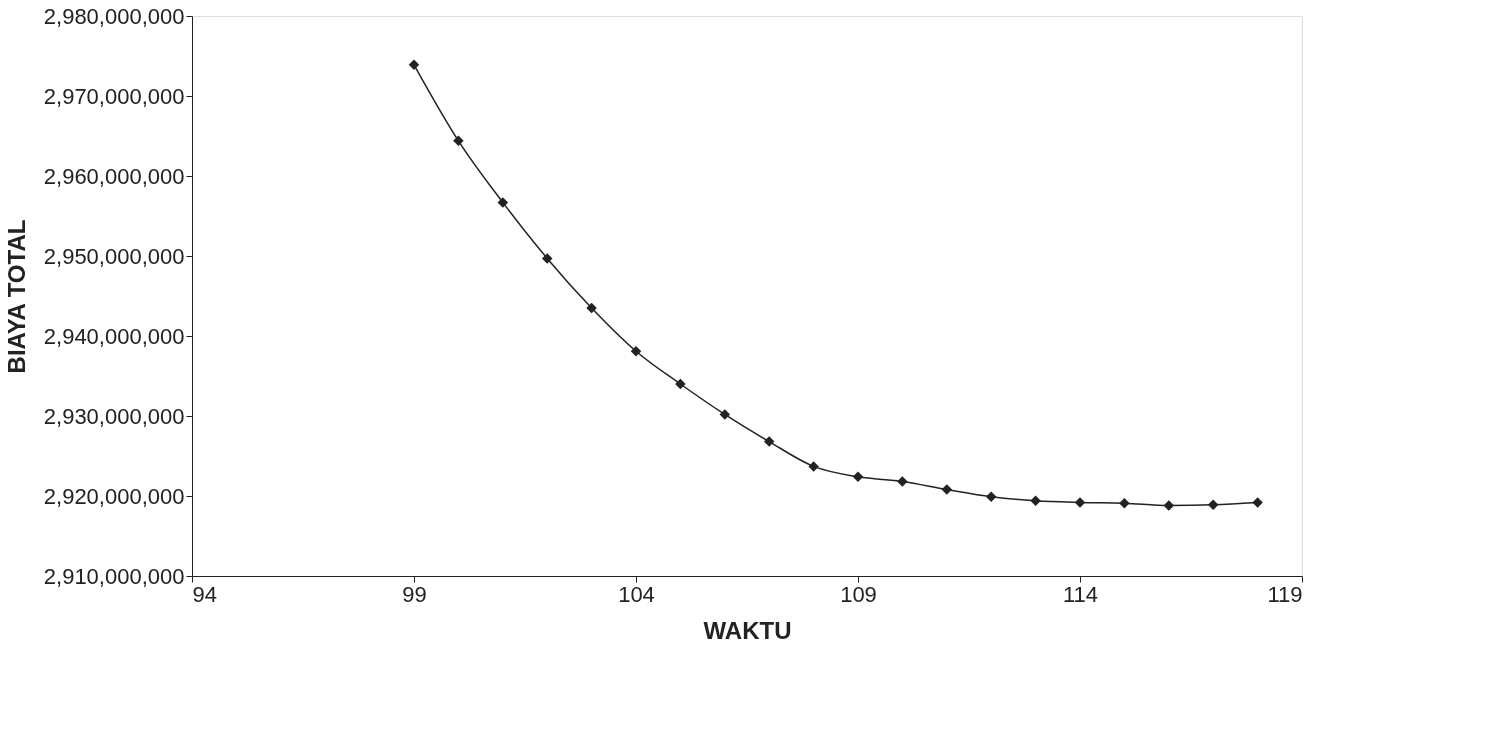 Image resolution: width=1487 pixels, height=733 pixels. What do you see at coordinates (114, 496) in the screenshot?
I see `y-tick-label: 2,920,000,000` at bounding box center [114, 496].